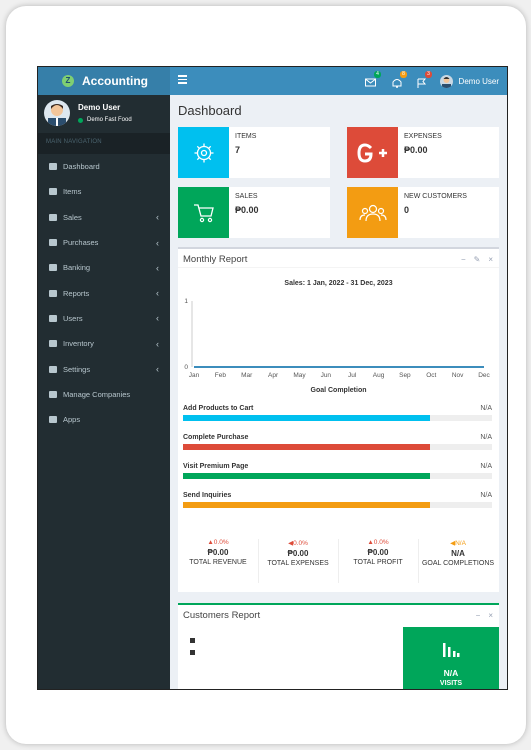 The height and width of the screenshot is (750, 531). Describe the element at coordinates (428, 74) in the screenshot. I see `tasks-badge: 3` at that location.